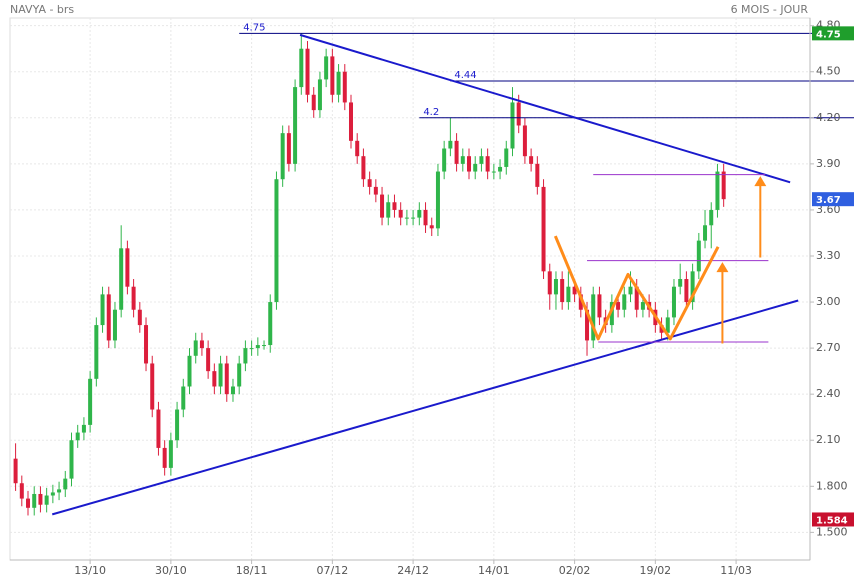 The width and height of the screenshot is (854, 580). Describe the element at coordinates (770, 9) in the screenshot. I see `chart-subtitle: 6 MOIS - JOUR` at that location.